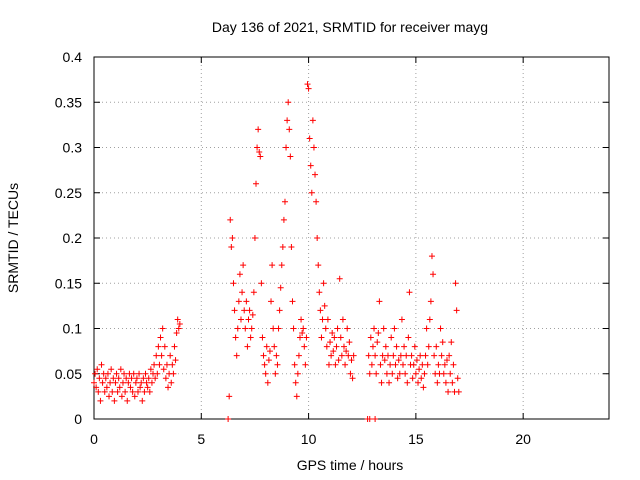 This screenshot has height=480, width=640. Describe the element at coordinates (73, 238) in the screenshot. I see `y-tick-label: 0.2` at that location.